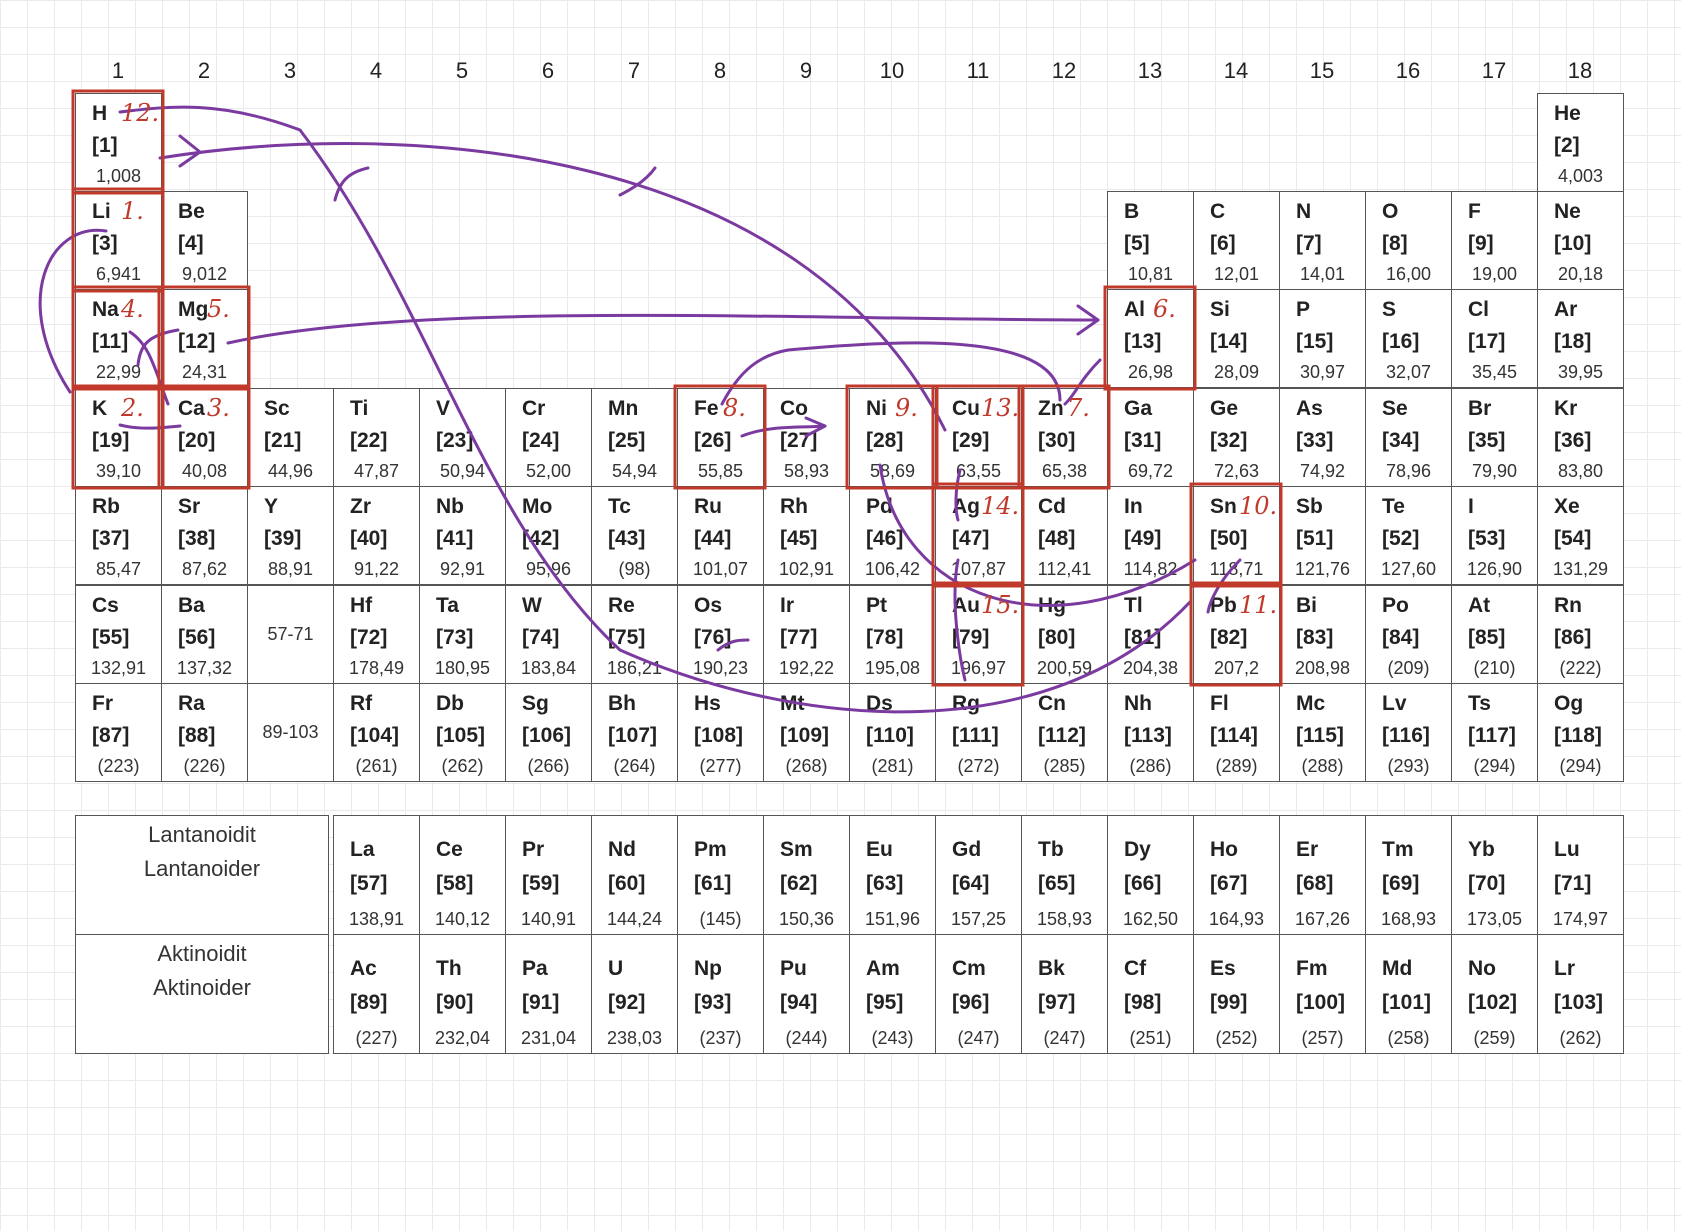  What do you see at coordinates (1137, 849) in the screenshot?
I see `element-symbol: Dy` at bounding box center [1137, 849].